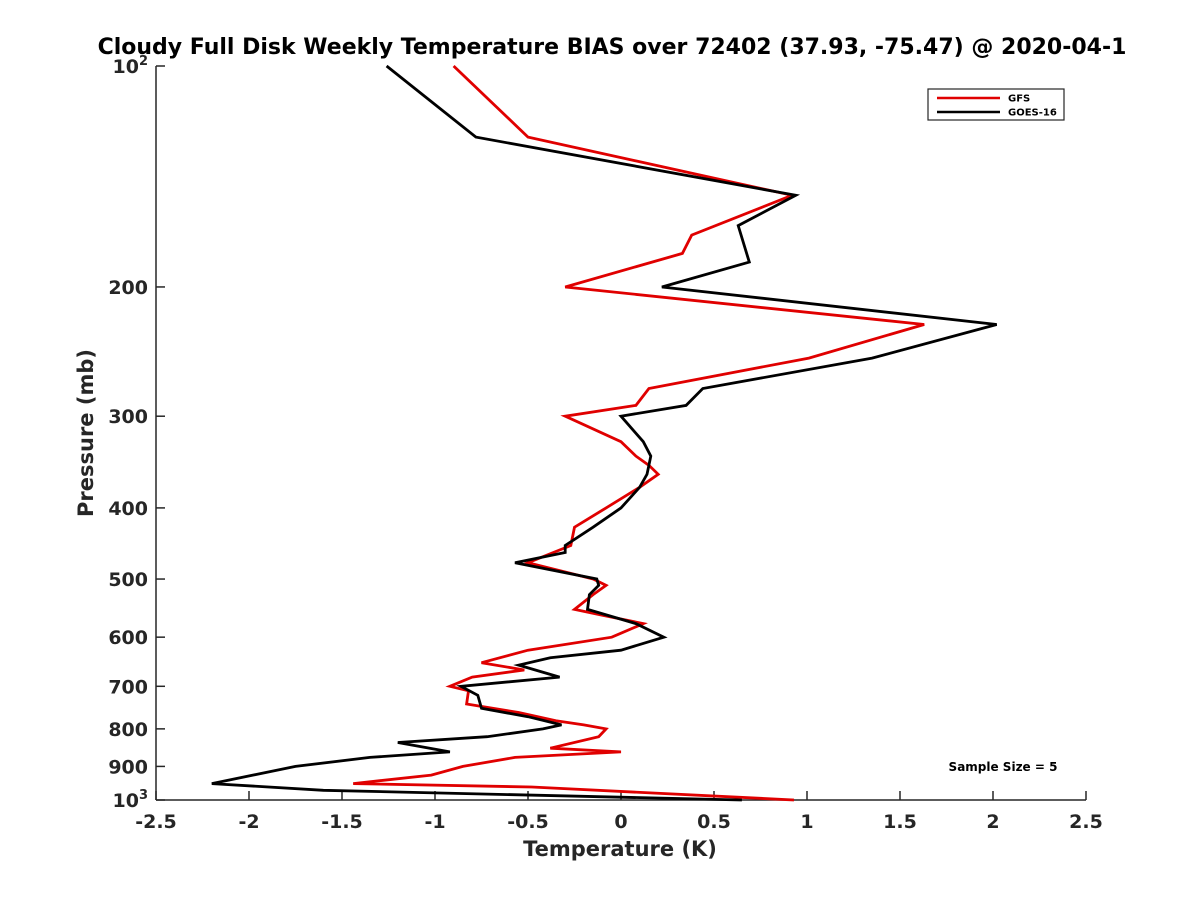 This screenshot has width=1200, height=900. What do you see at coordinates (128, 580) in the screenshot?
I see `y-tick-label: 500` at bounding box center [128, 580].